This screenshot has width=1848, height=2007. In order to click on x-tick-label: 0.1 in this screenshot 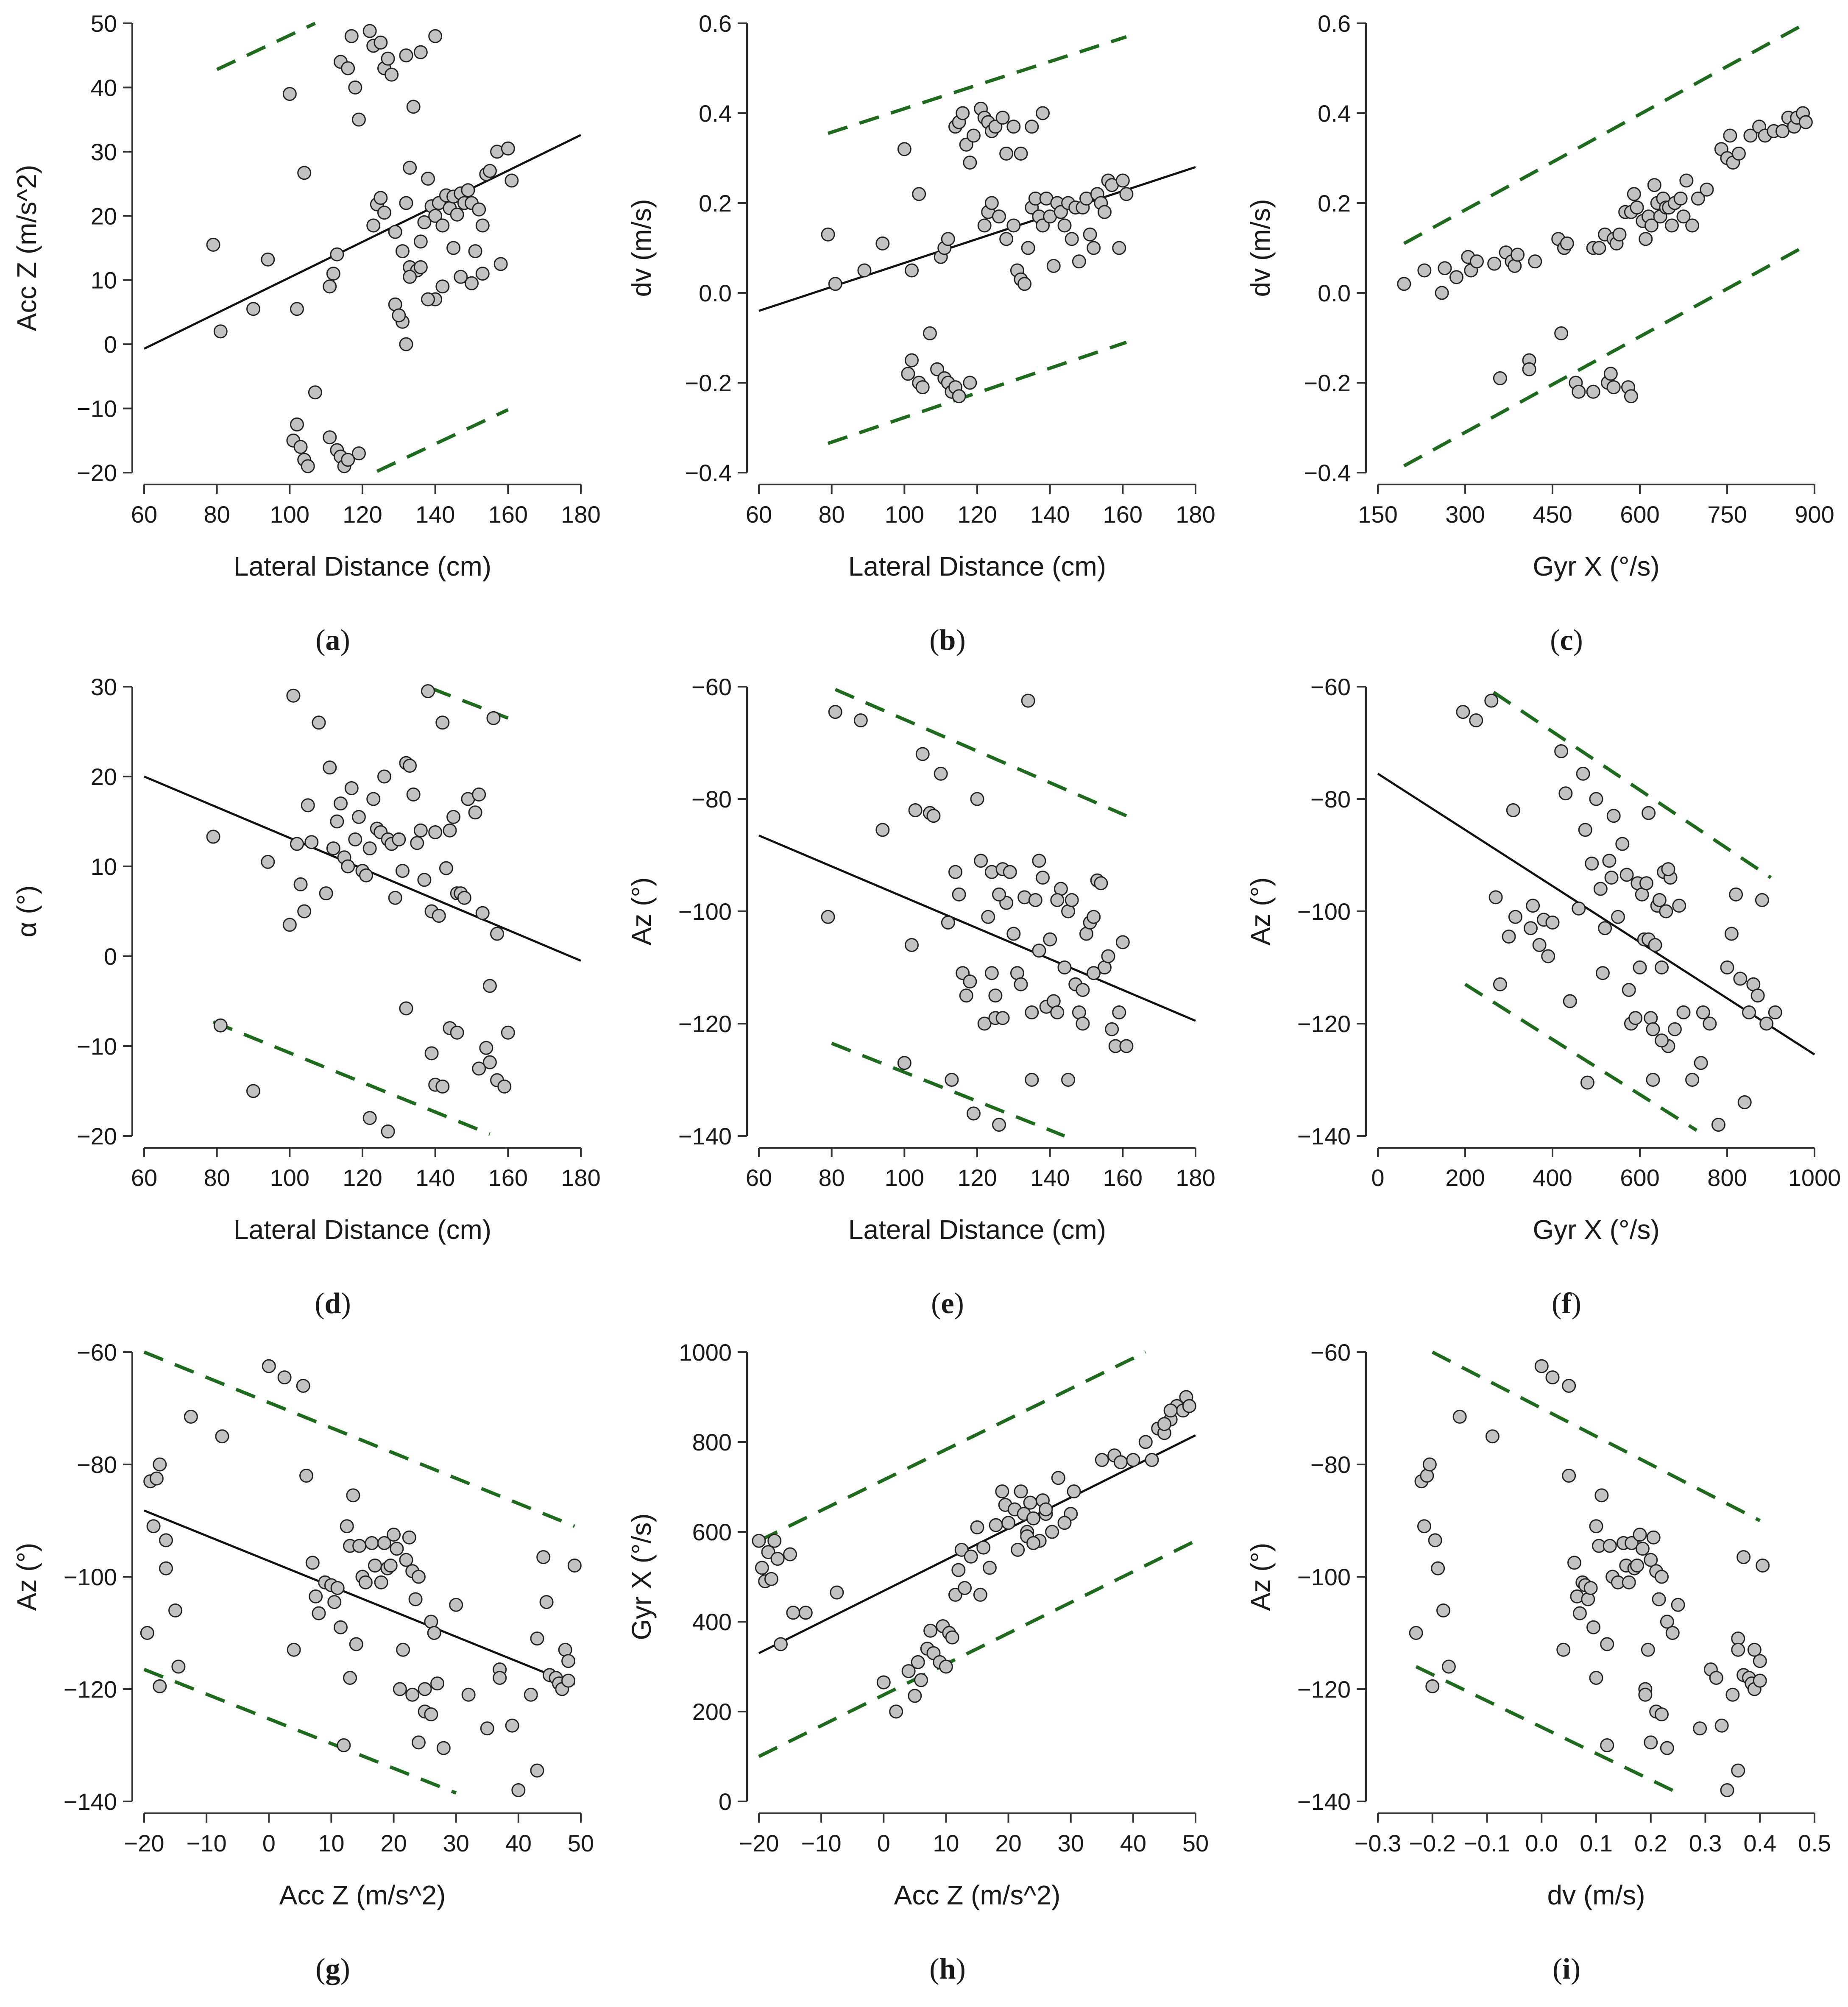, I will do `click(1596, 1843)`.